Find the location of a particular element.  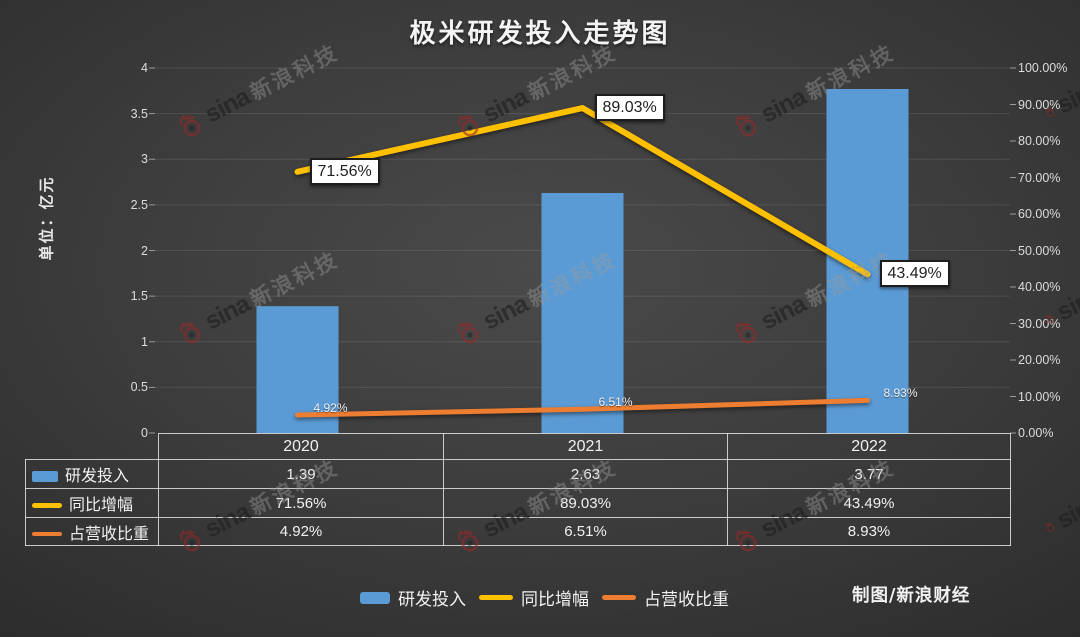

right-axis-tick-label: 50.00% is located at coordinates (1039, 250).